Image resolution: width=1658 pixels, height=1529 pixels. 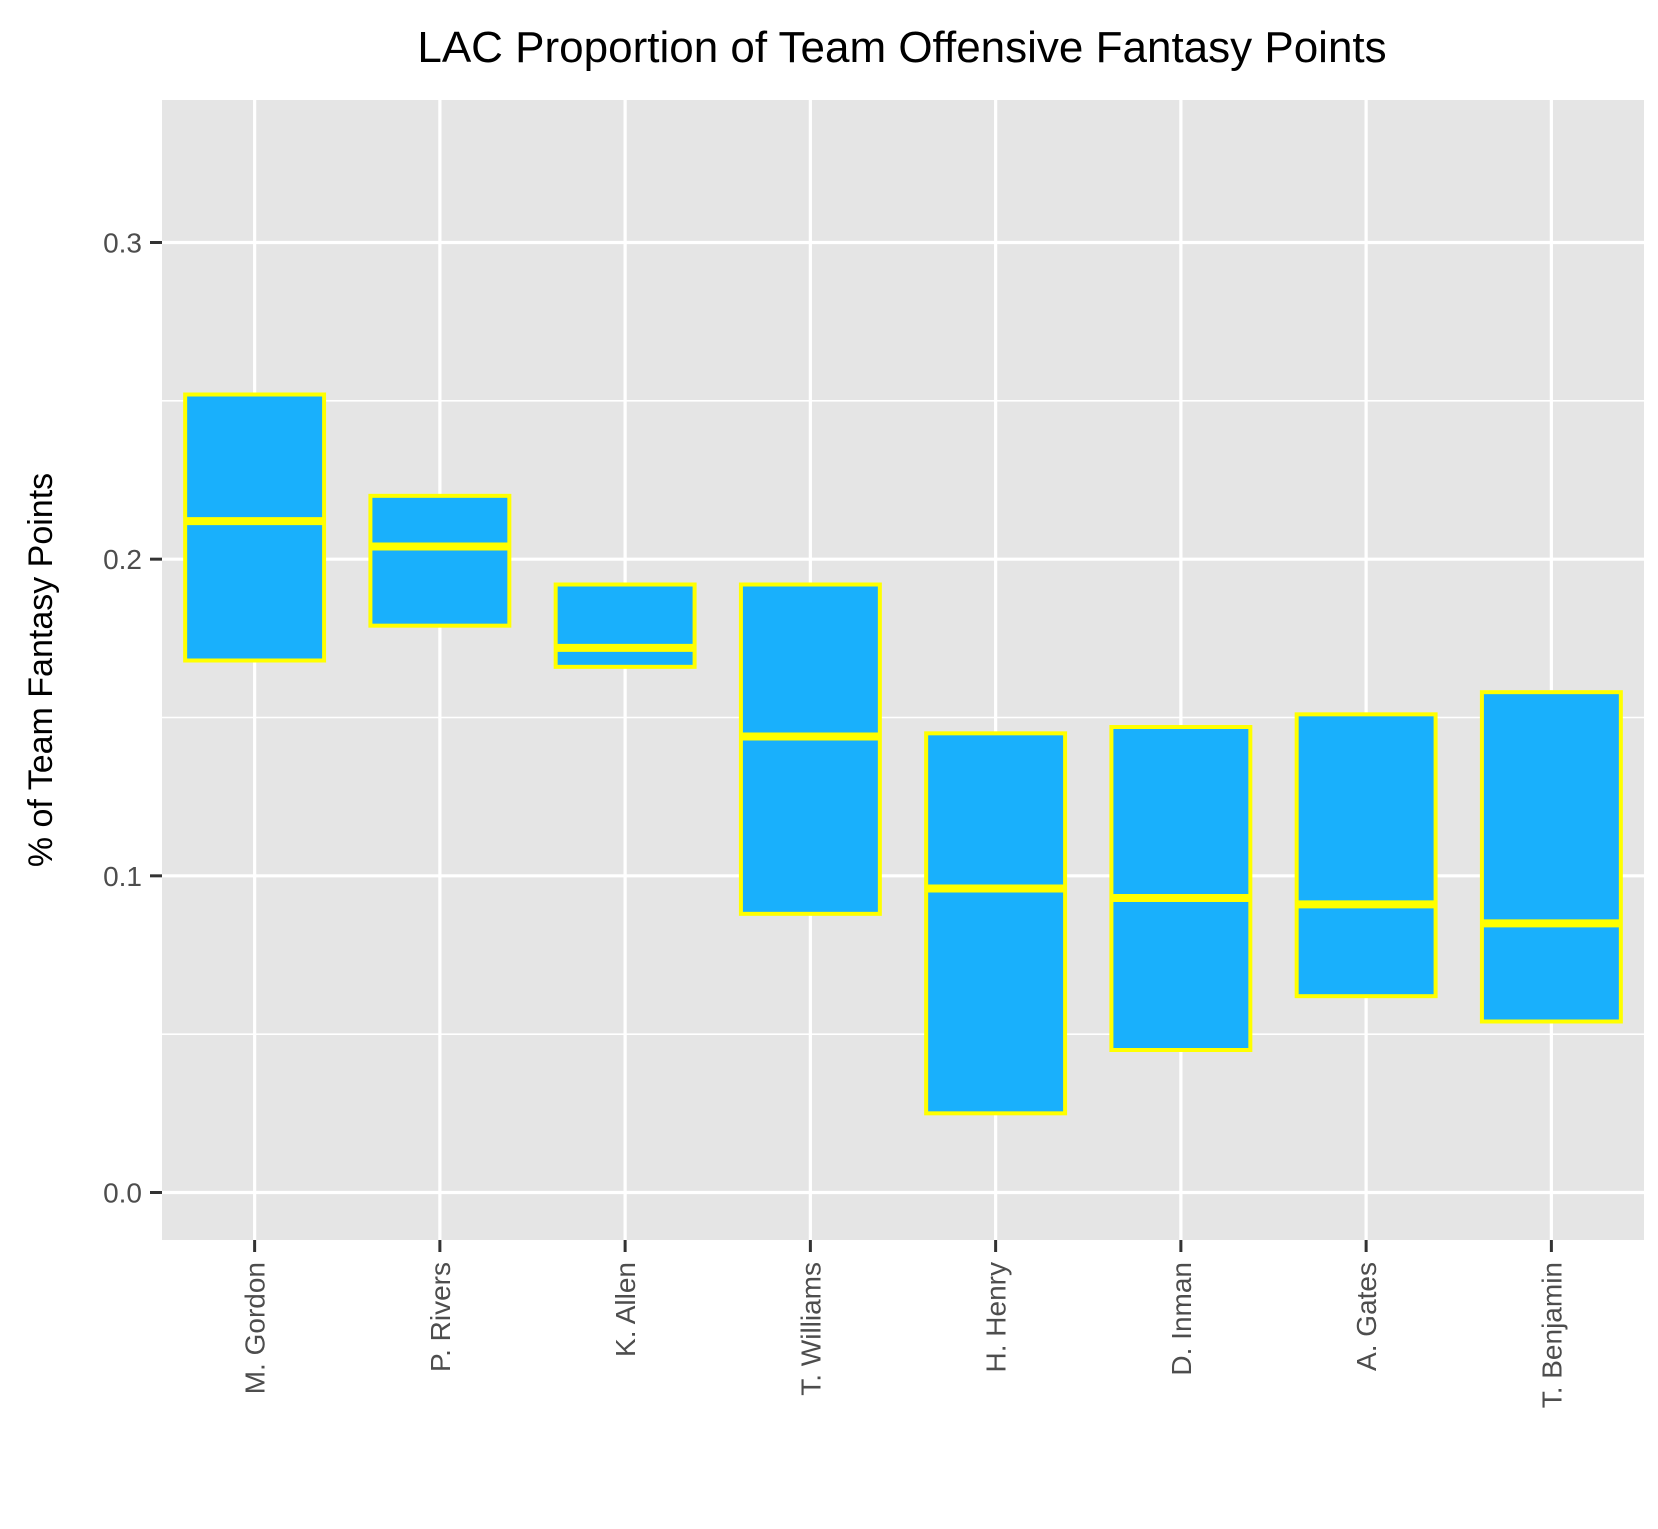 I want to click on x-tick-label: M. Gordon, so click(x=255, y=1328).